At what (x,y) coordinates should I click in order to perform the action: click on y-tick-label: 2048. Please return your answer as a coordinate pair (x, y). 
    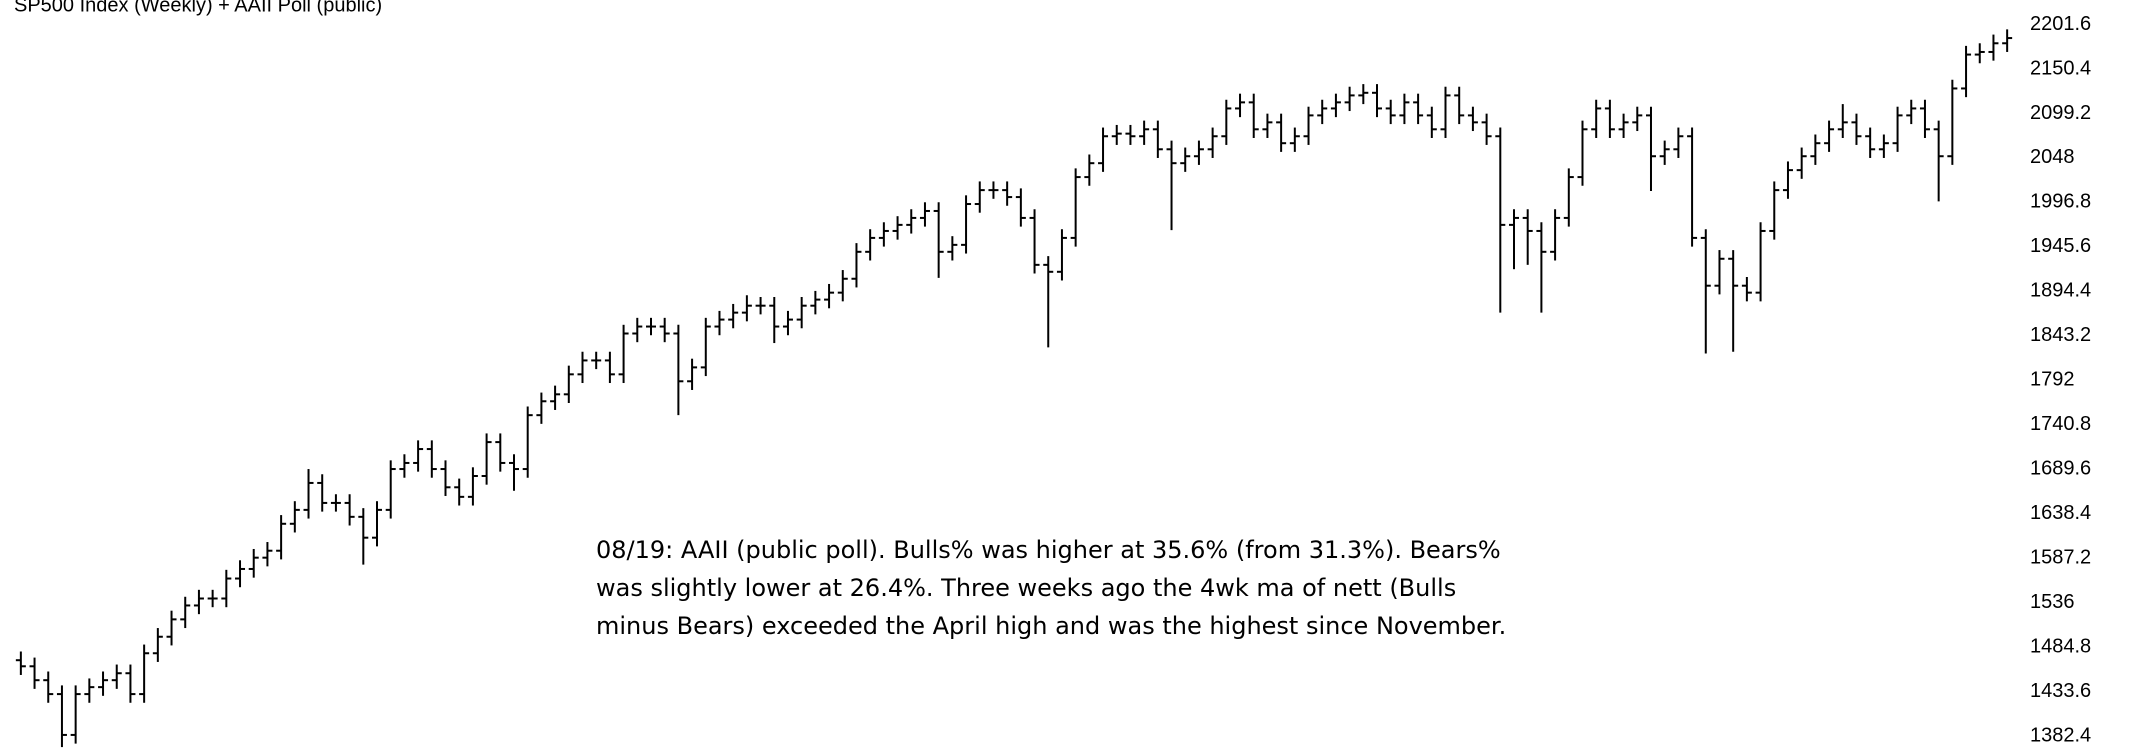
    Looking at the image, I should click on (2052, 157).